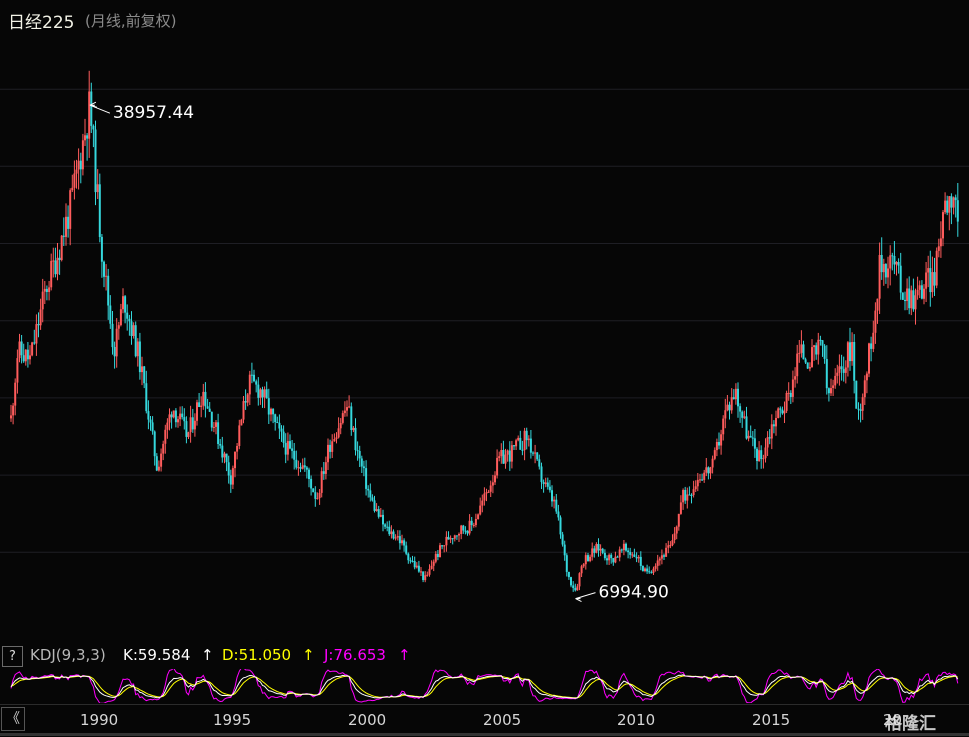 This screenshot has width=969, height=737. Describe the element at coordinates (207, 655) in the screenshot. I see `k-arrow-icon: ↑` at that location.